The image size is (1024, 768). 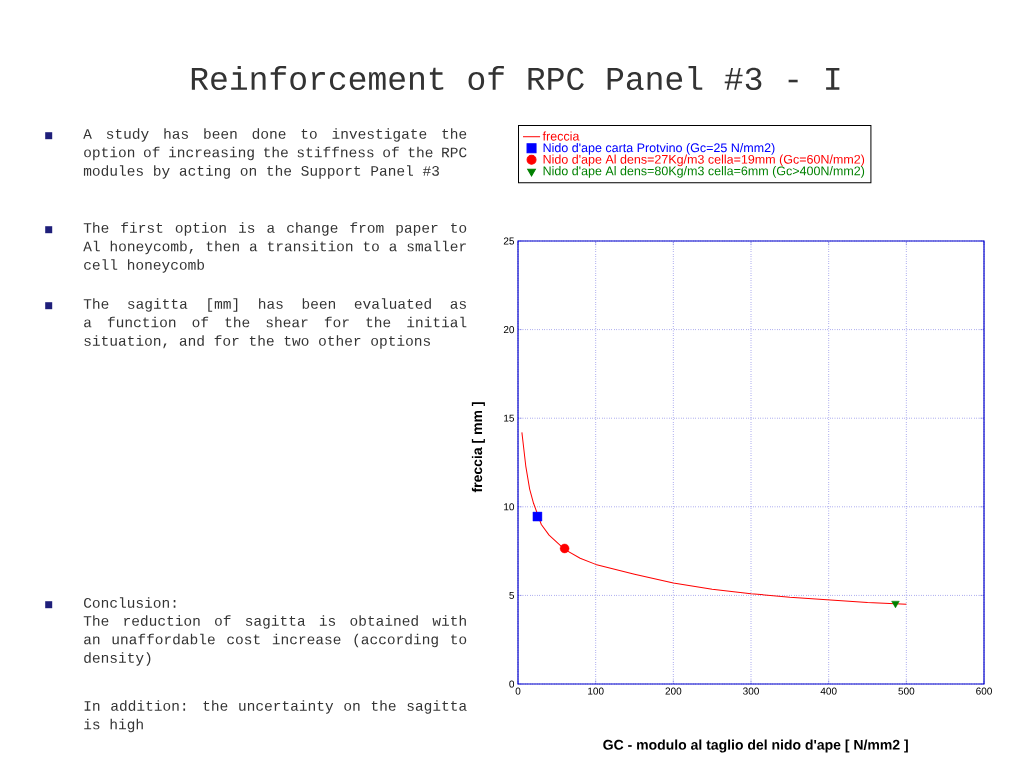 What do you see at coordinates (130, 602) in the screenshot?
I see `text: Conclusion:` at bounding box center [130, 602].